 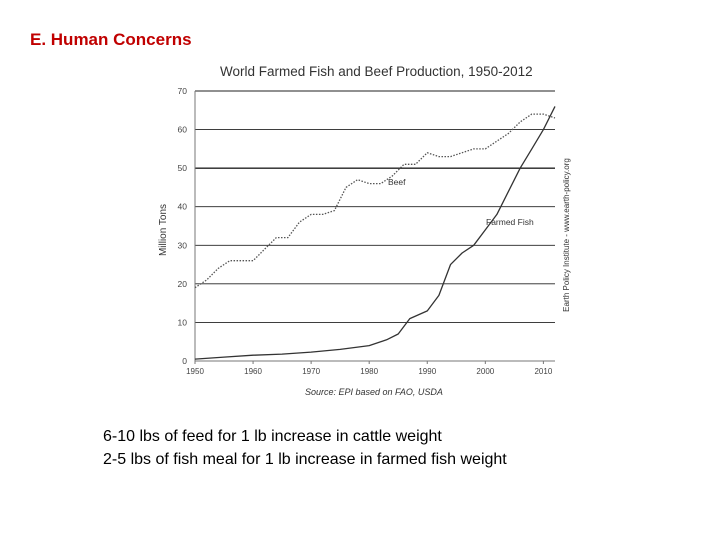 What do you see at coordinates (183, 207) in the screenshot?
I see `y-tick-label: 40` at bounding box center [183, 207].